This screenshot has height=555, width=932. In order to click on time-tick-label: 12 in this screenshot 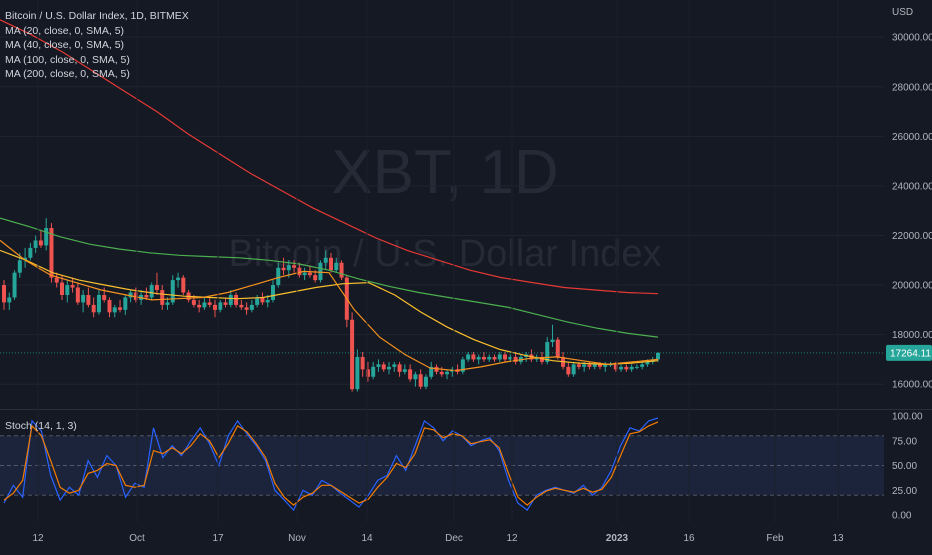, I will do `click(38, 538)`.